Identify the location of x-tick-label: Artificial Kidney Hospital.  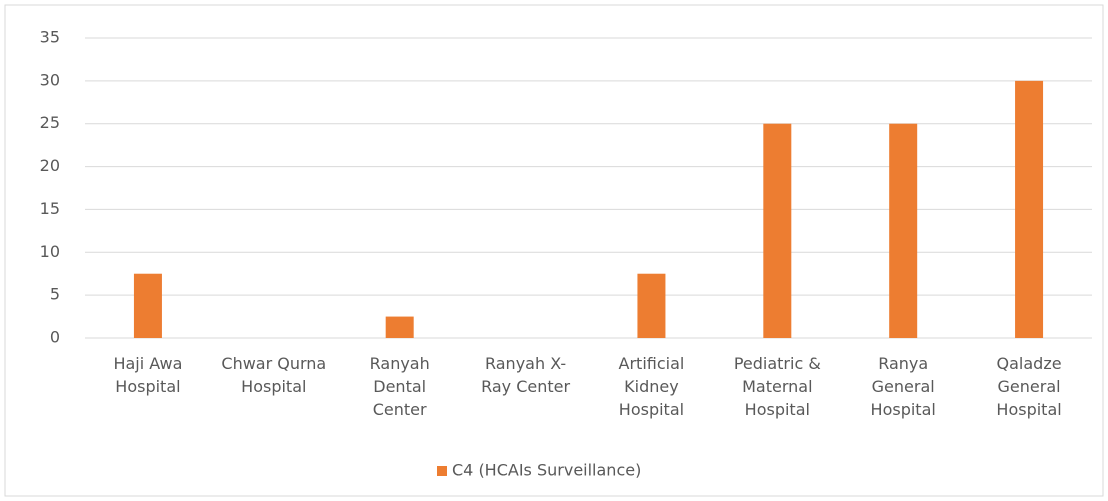
(651, 386).